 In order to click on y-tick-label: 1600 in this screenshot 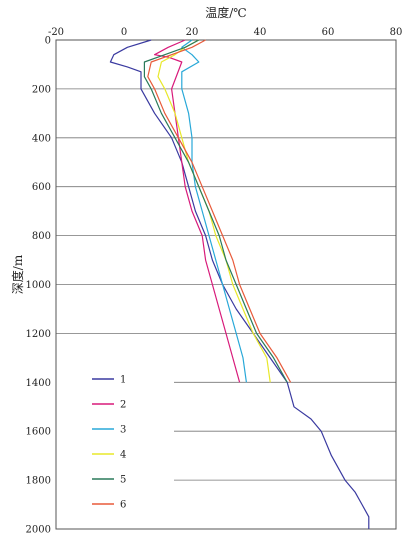, I will do `click(38, 432)`.